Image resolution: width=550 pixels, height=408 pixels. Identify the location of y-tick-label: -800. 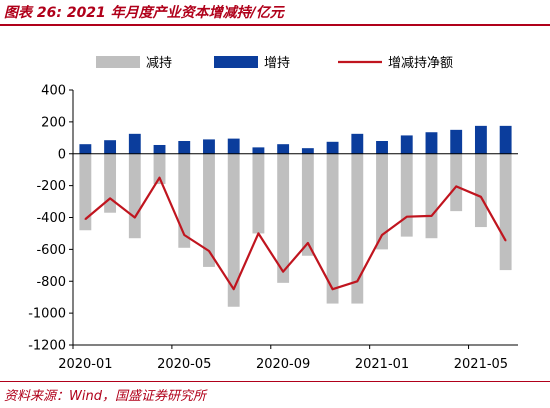
(51, 282).